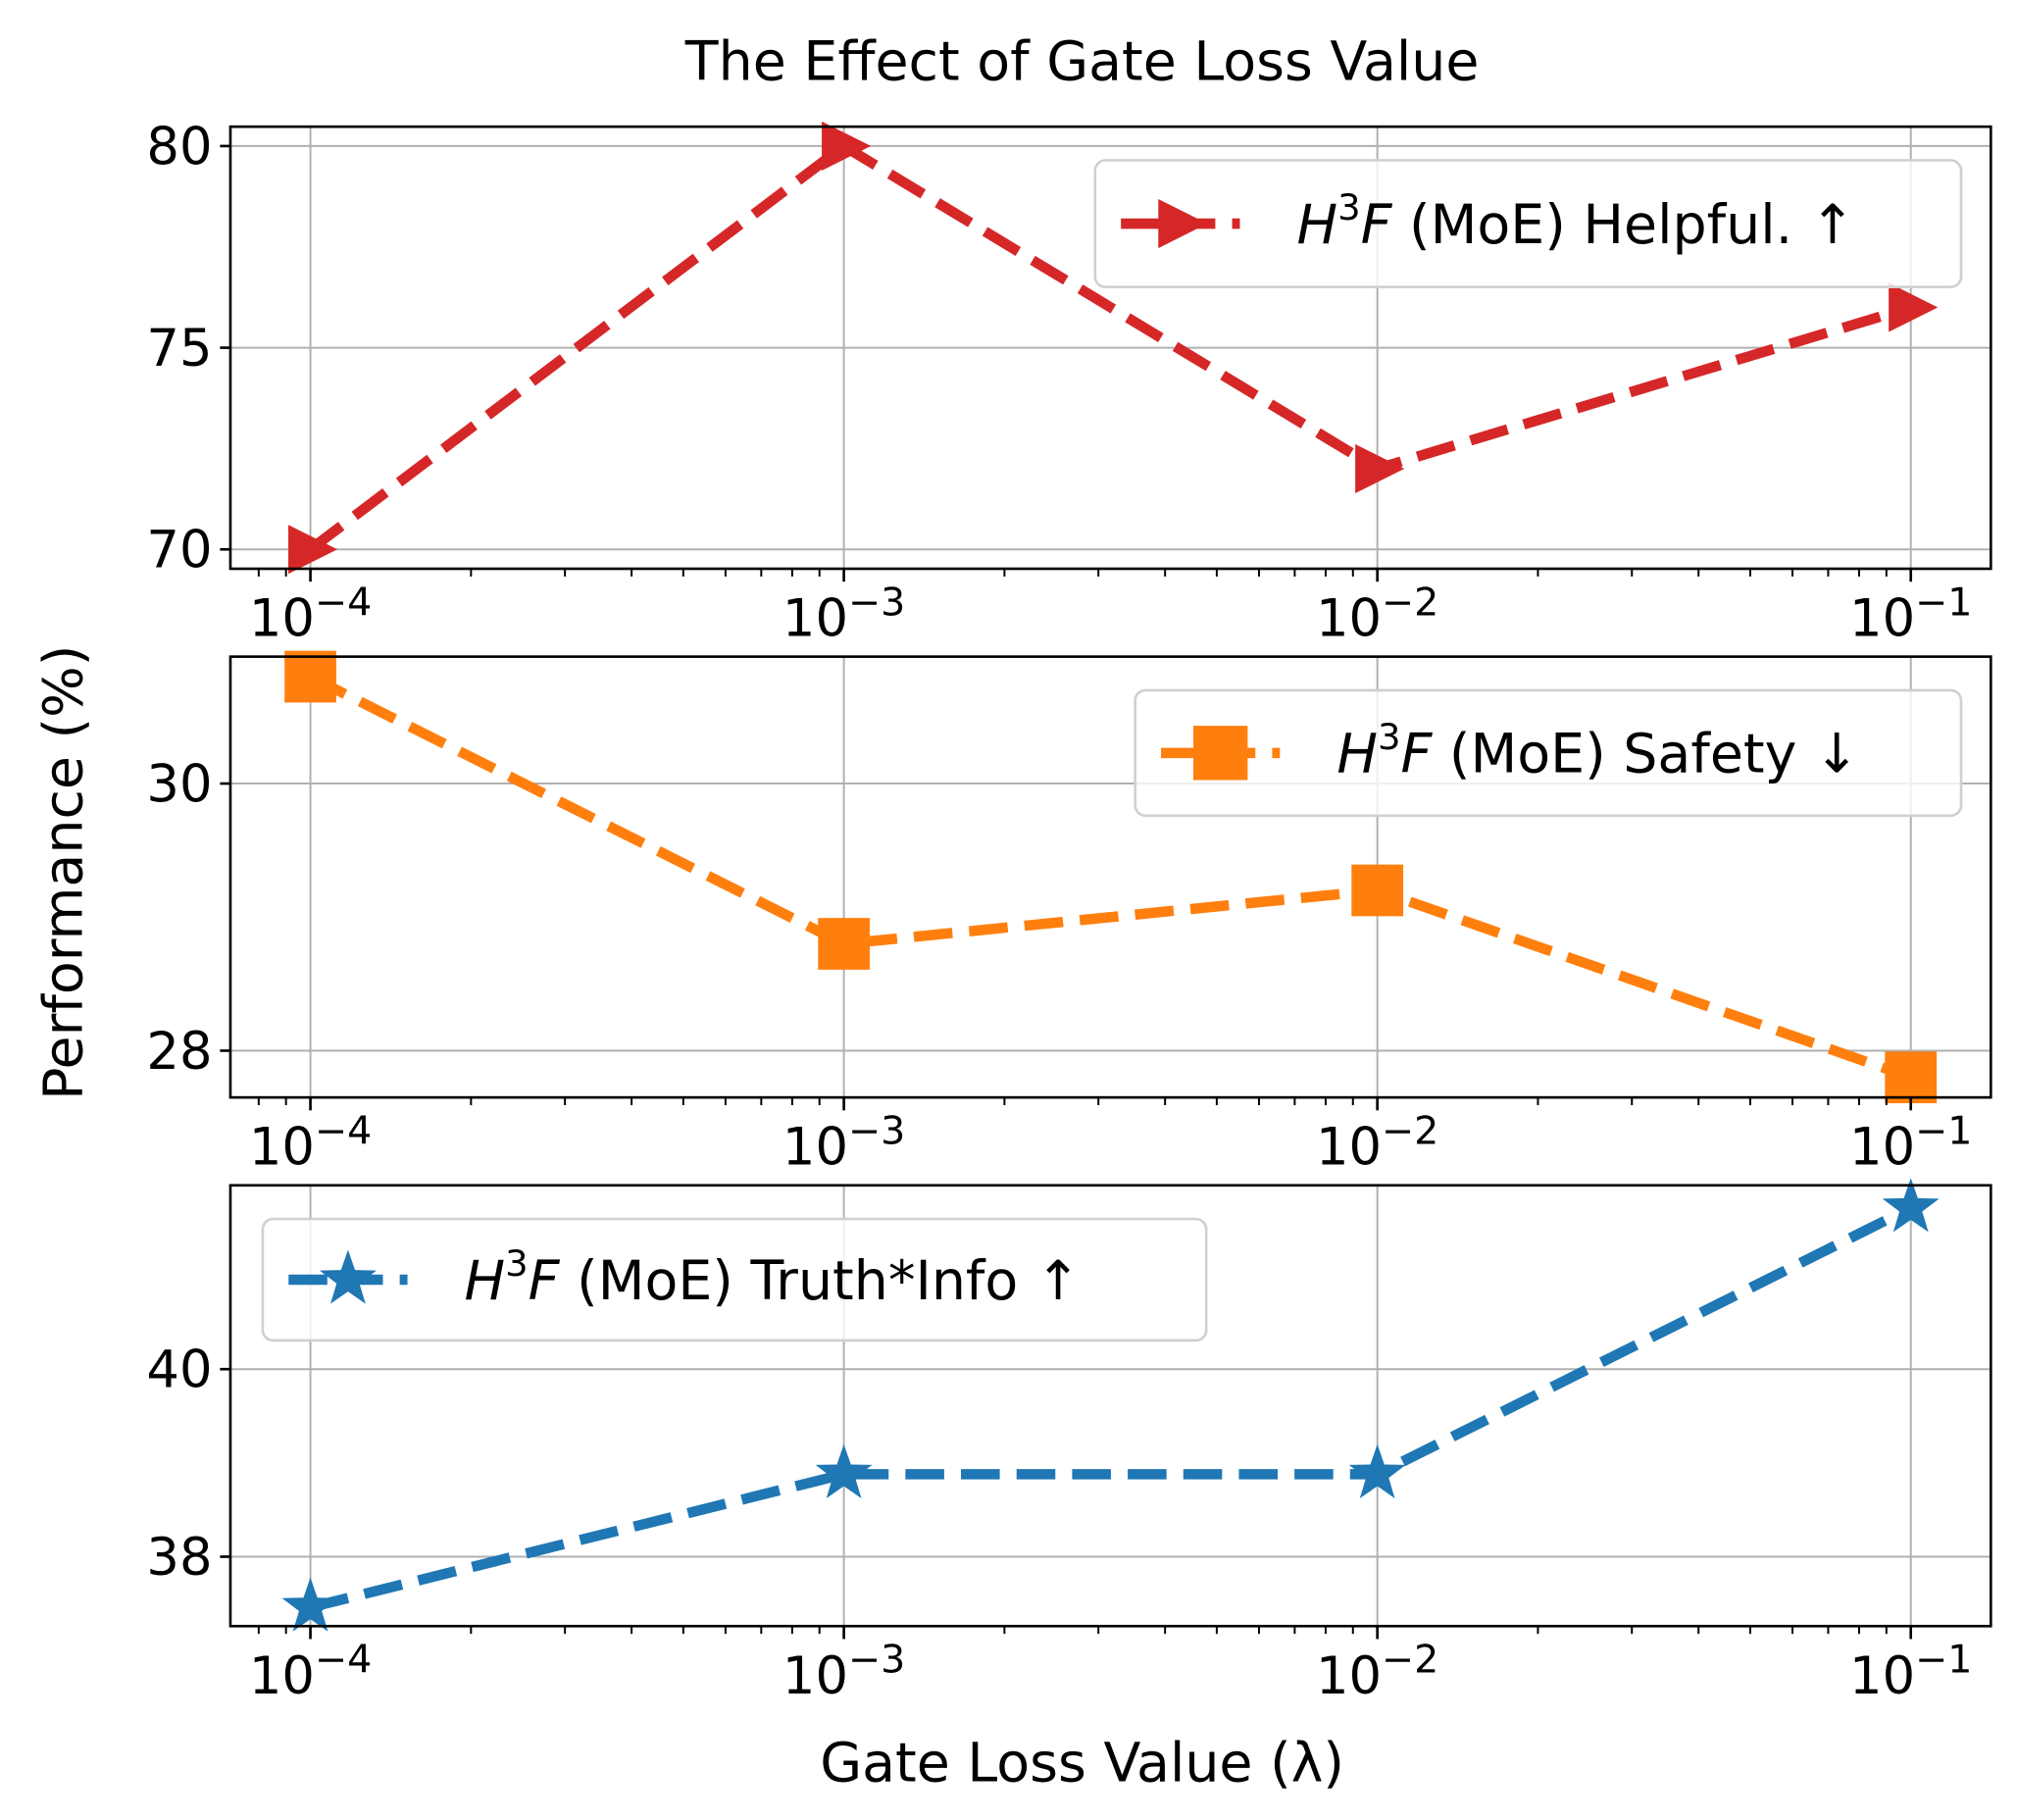 This screenshot has height=1820, width=2017. What do you see at coordinates (1646, 755) in the screenshot?
I see `legend-rest: (MoE) Safety ↓` at bounding box center [1646, 755].